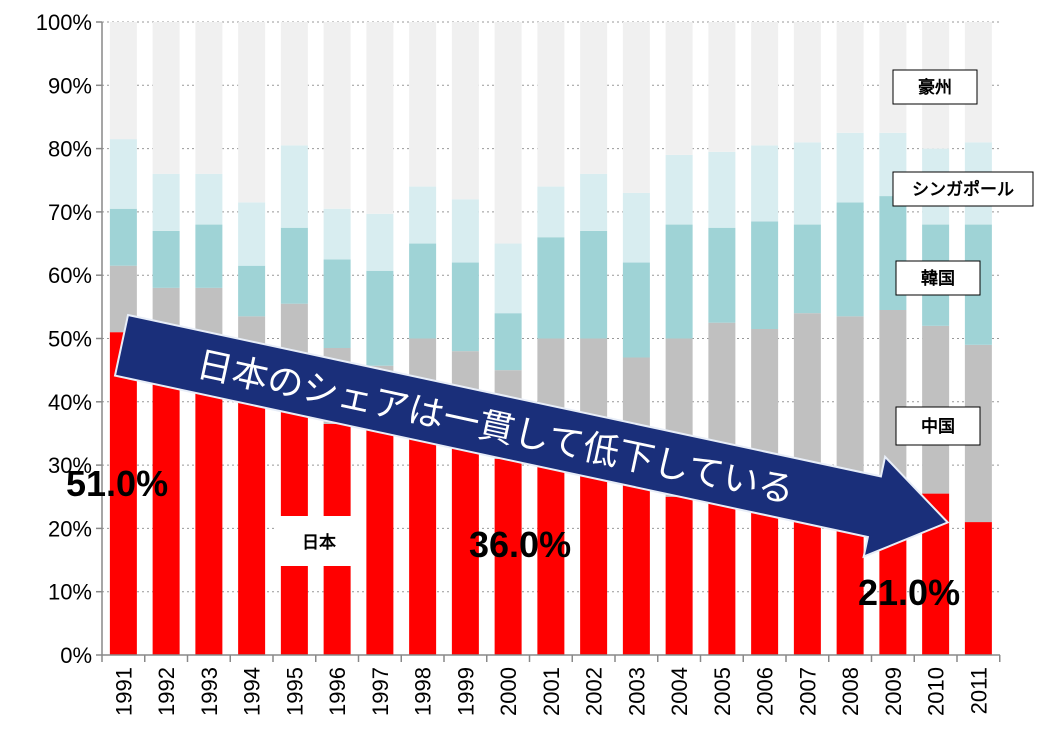  I want to click on x-tick-label: 2010, so click(936, 691).